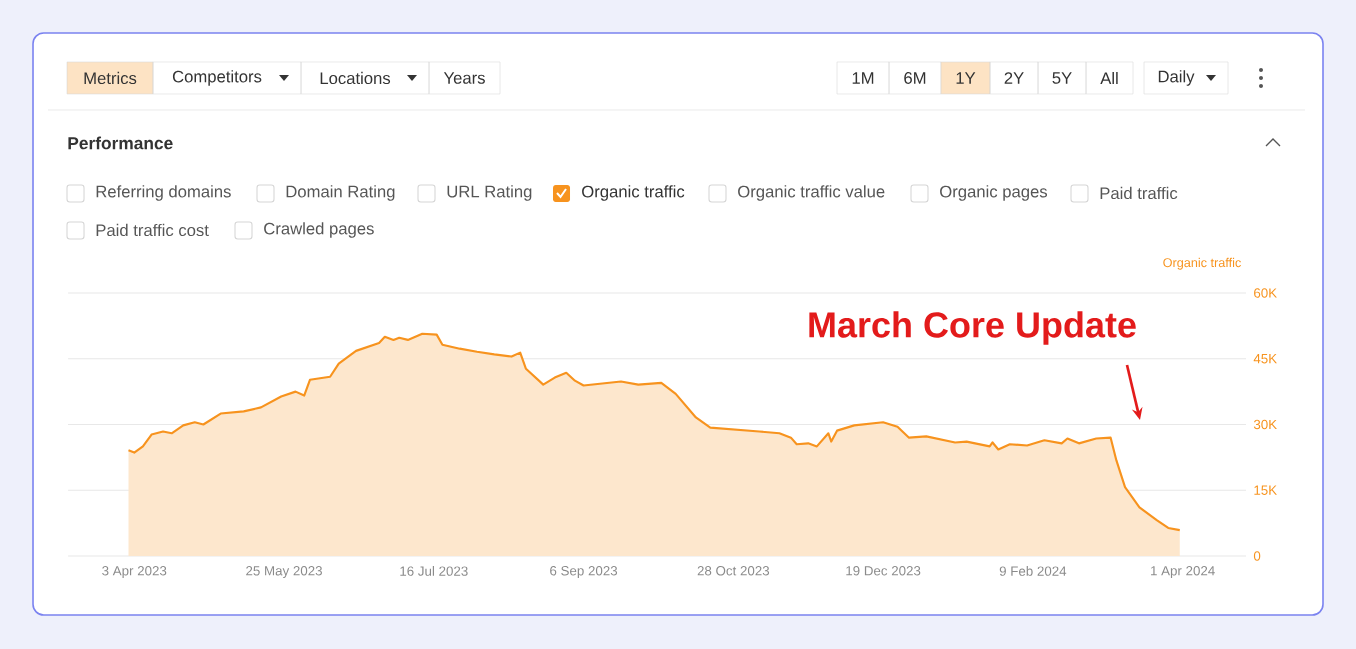 Image resolution: width=1356 pixels, height=649 pixels. Describe the element at coordinates (633, 193) in the screenshot. I see `text: Organic traffic` at that location.